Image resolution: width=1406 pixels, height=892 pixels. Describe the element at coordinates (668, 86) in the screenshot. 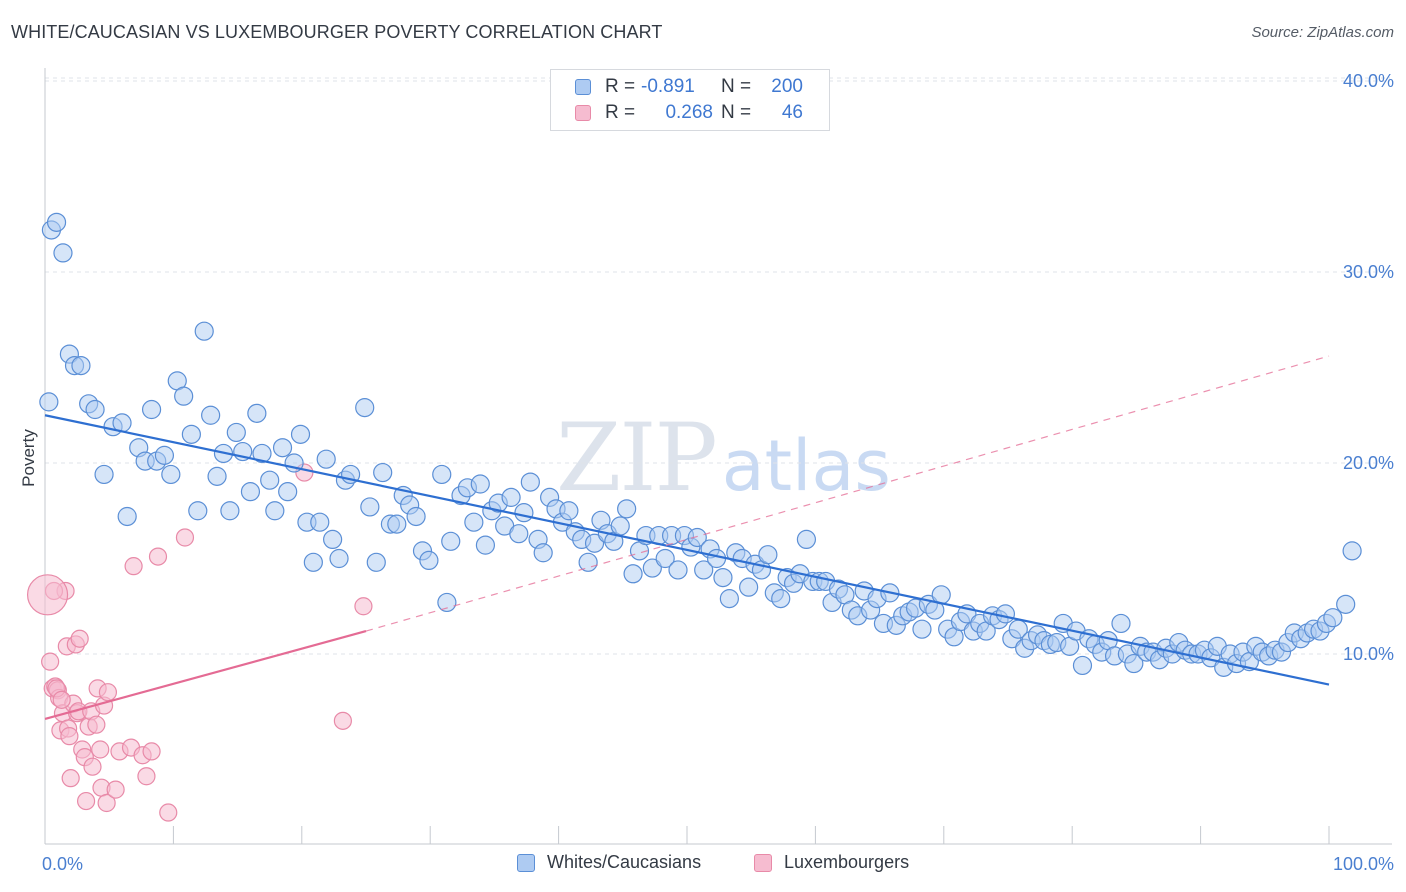

I see `legend-r-value: -0.891` at that location.